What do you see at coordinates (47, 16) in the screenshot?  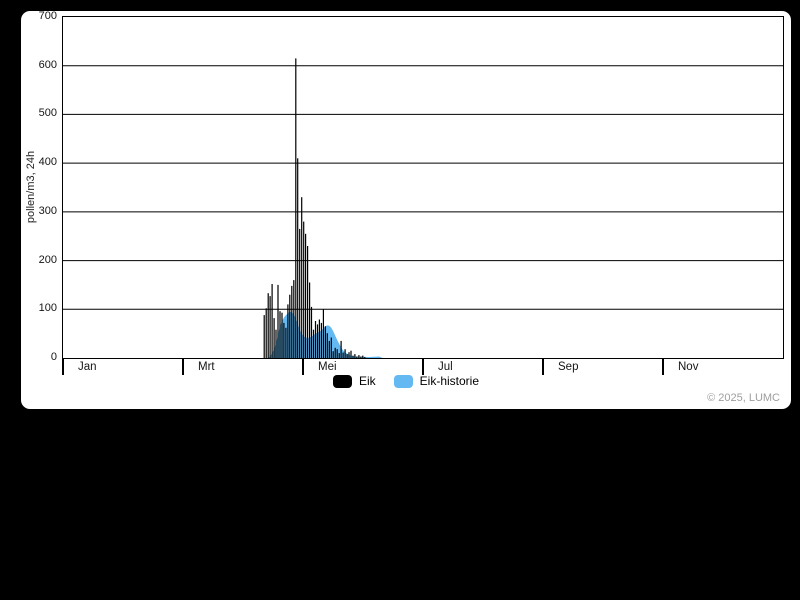 I see `y-tick-label: 700` at bounding box center [47, 16].